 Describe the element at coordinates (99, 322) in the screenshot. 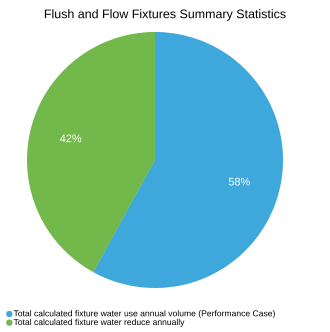

I see `legend-label: Total calculated fixture water reduce annually` at that location.